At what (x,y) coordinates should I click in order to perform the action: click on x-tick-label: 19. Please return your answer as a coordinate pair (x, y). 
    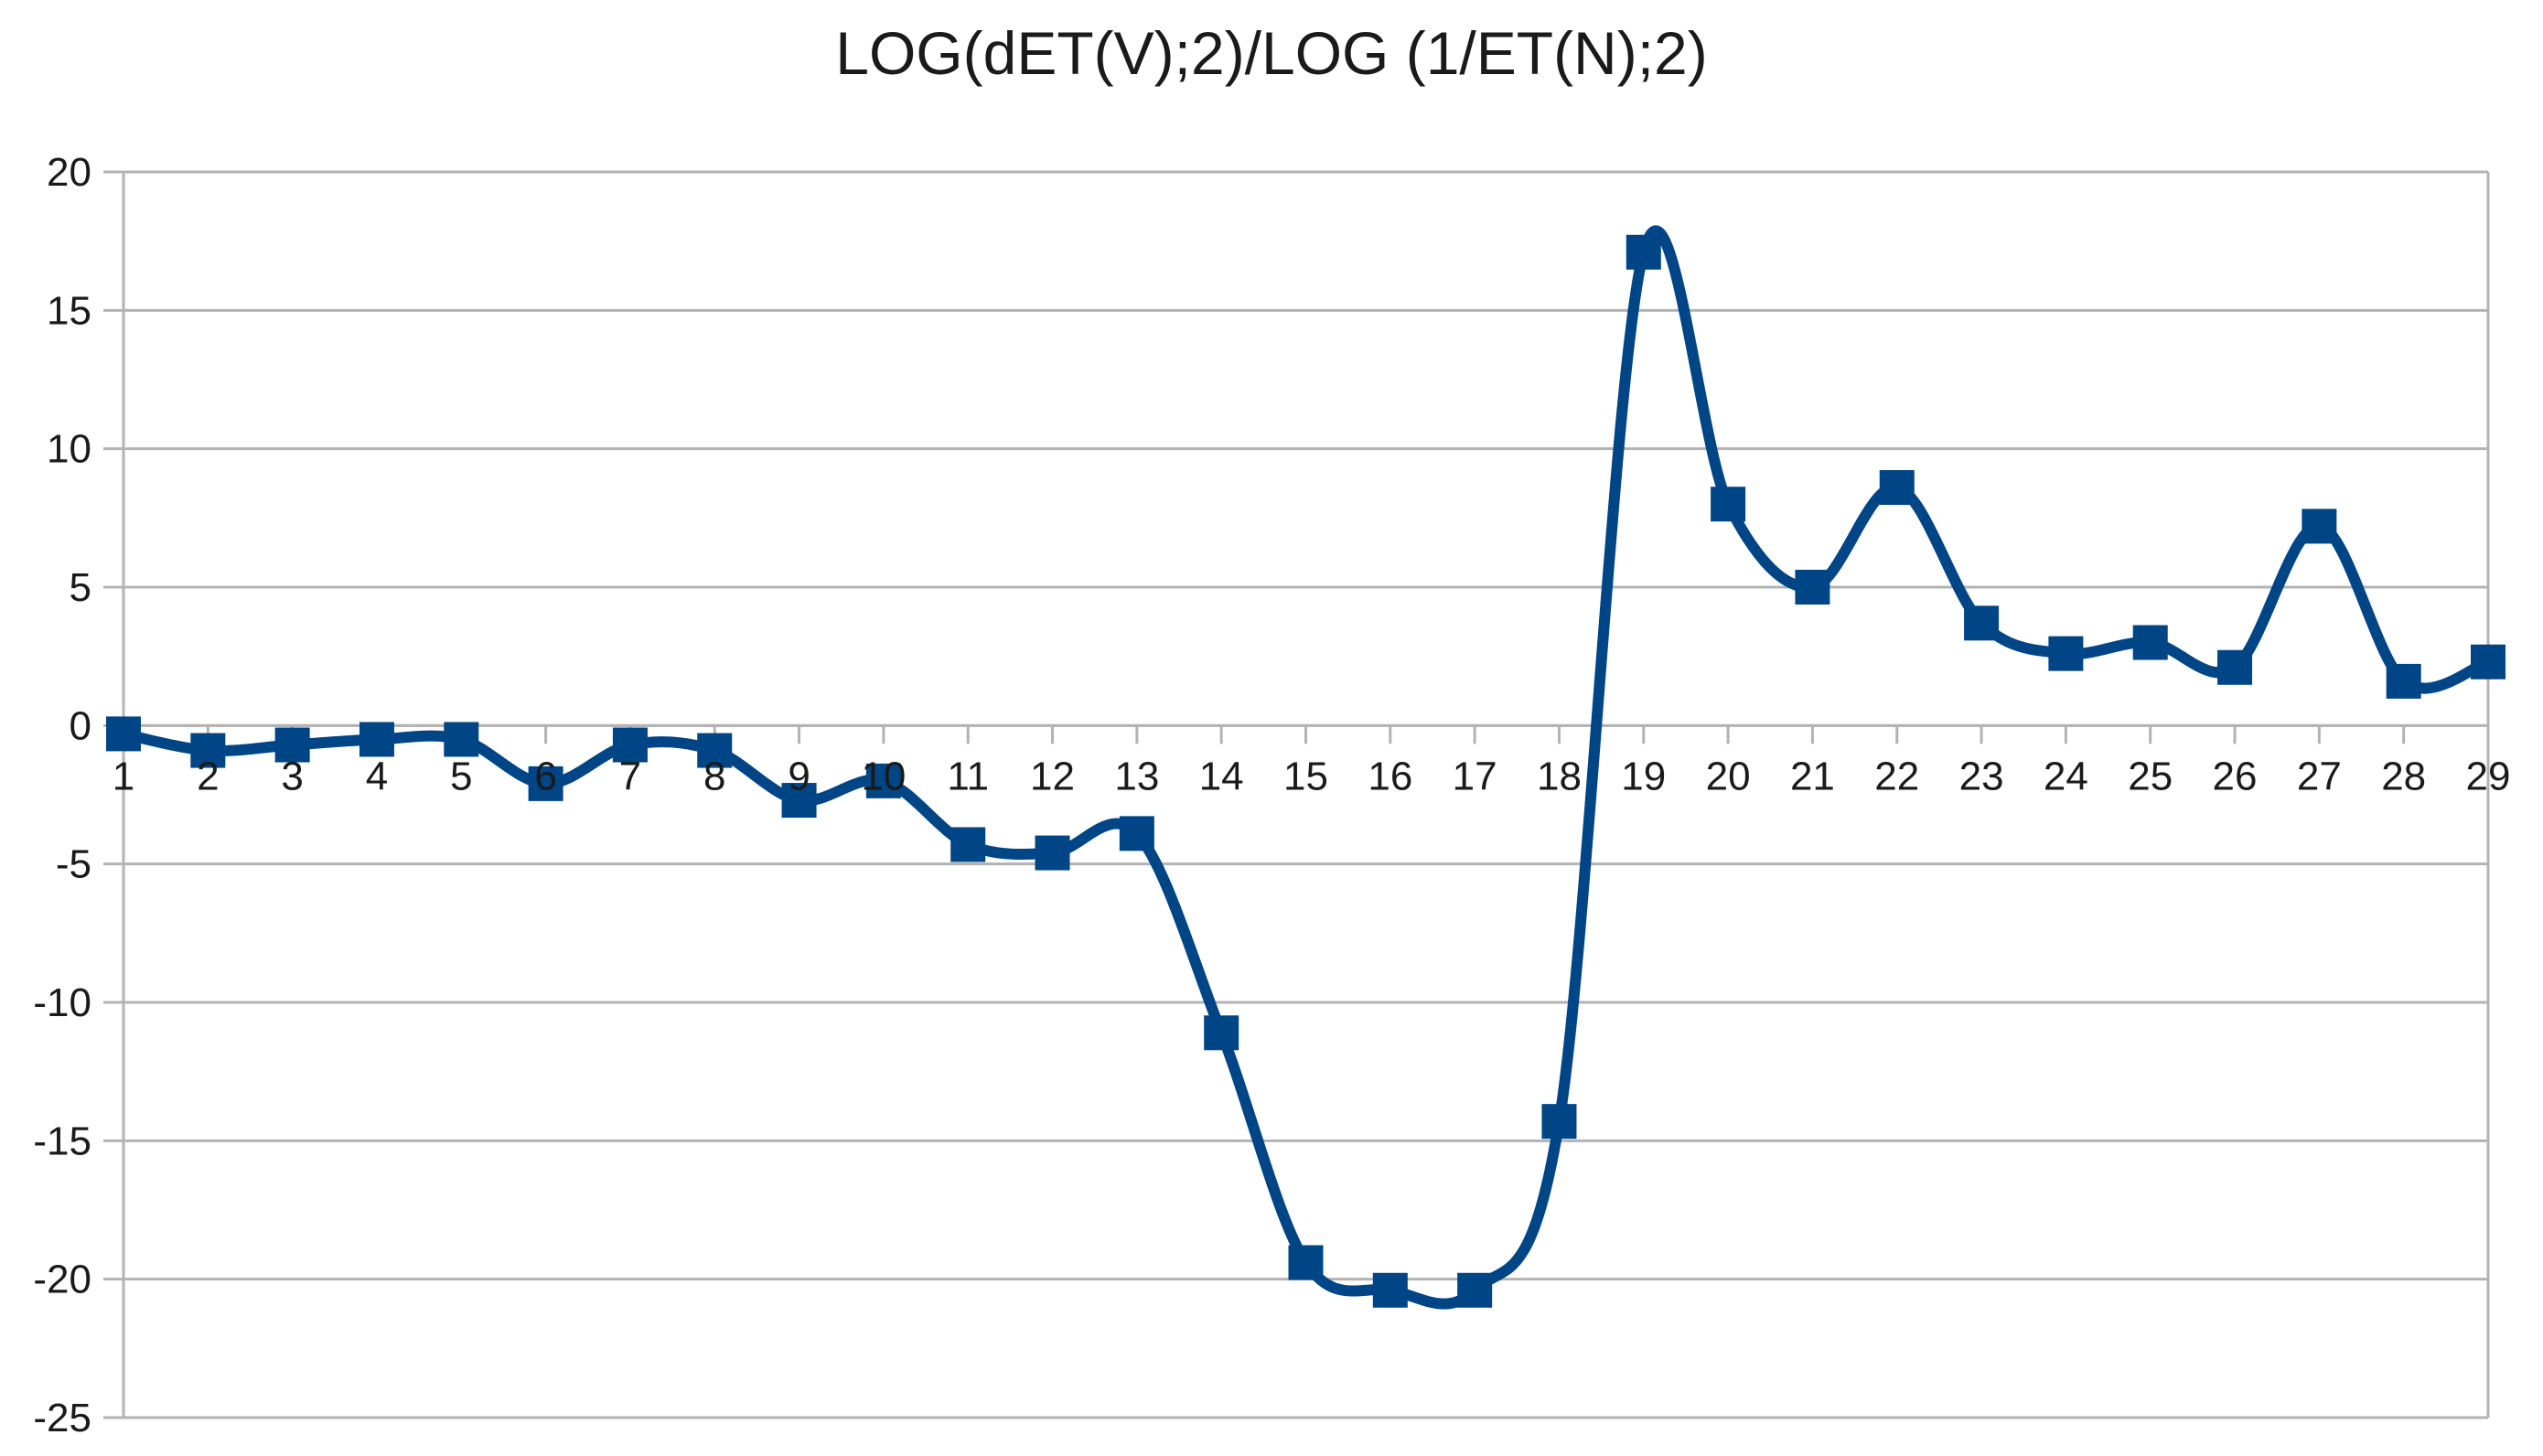
    Looking at the image, I should click on (1643, 776).